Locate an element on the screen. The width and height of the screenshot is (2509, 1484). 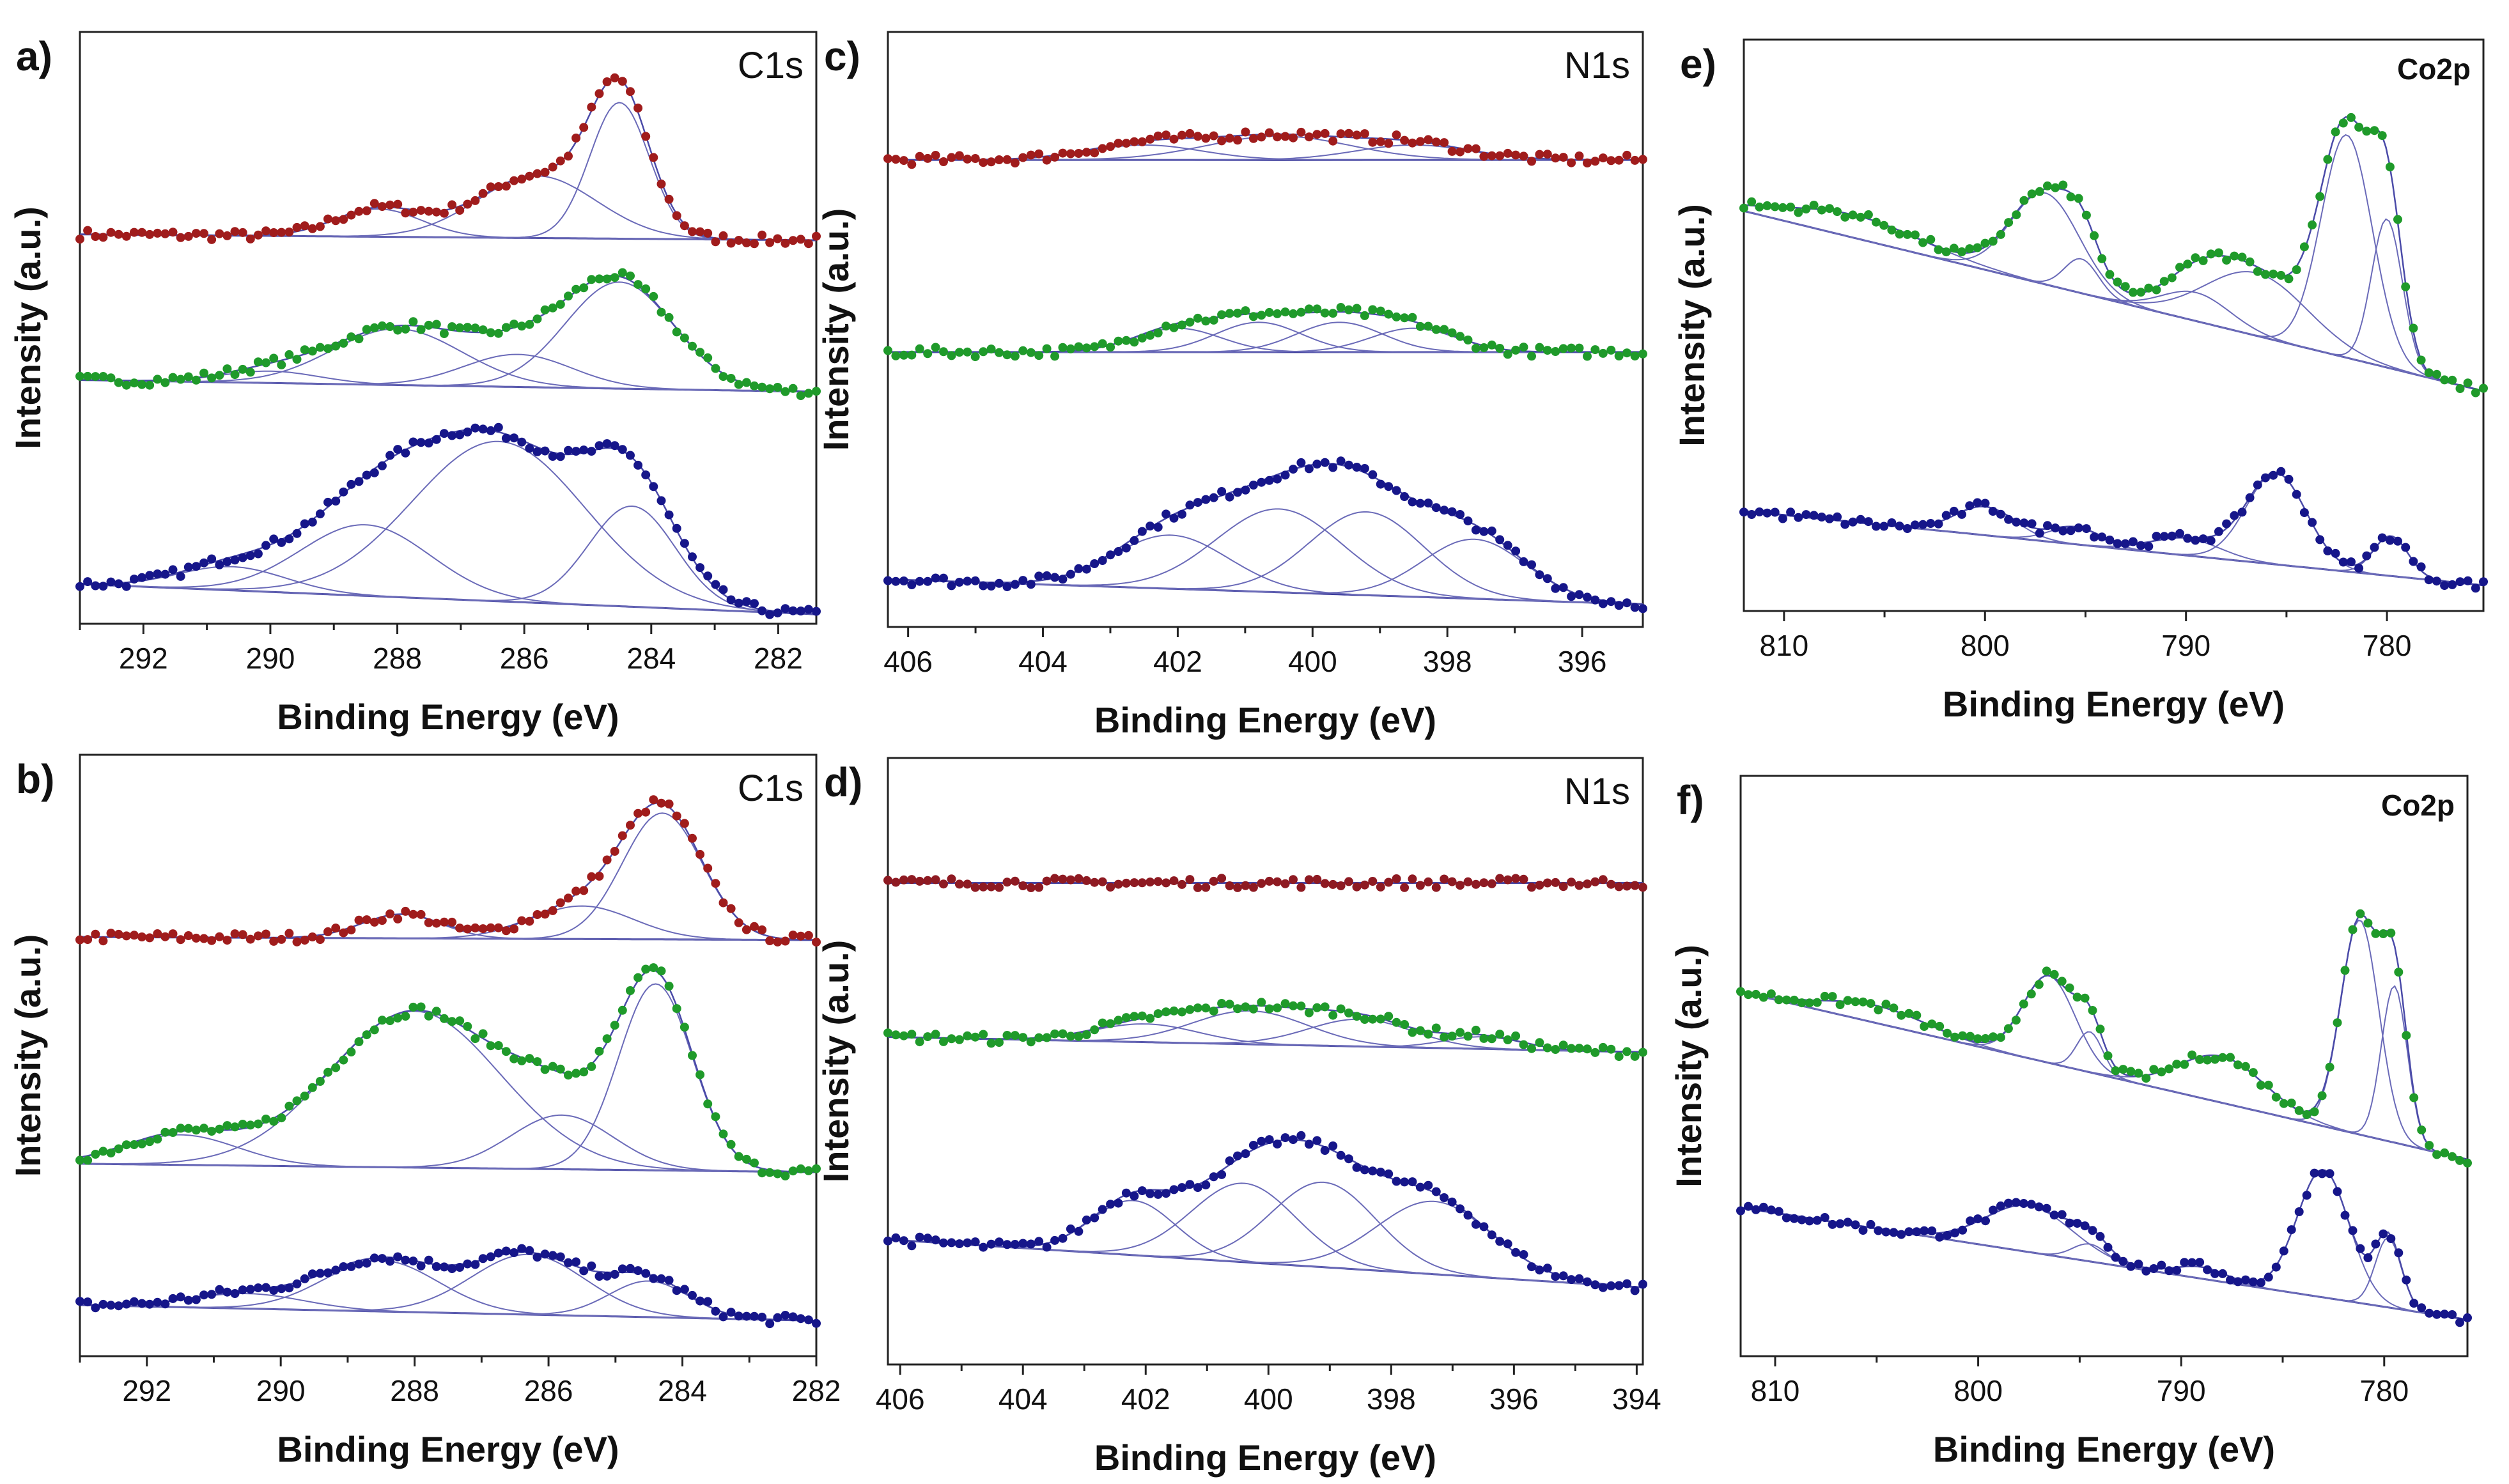
fit-component-curve is located at coordinates (2113, 301).